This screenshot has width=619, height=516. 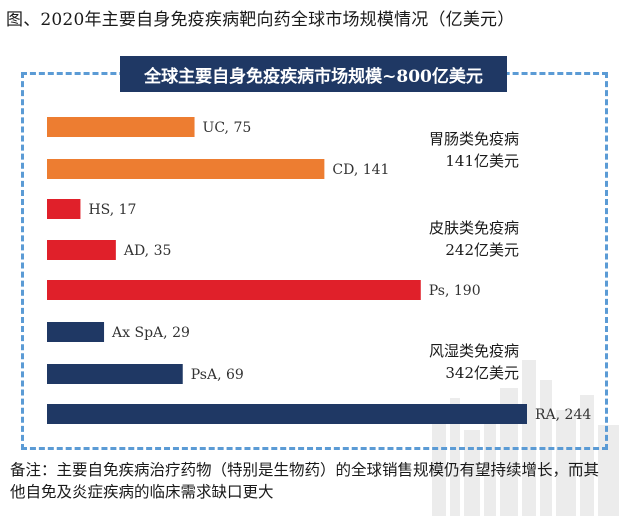 I want to click on bar-cd, so click(x=186, y=169).